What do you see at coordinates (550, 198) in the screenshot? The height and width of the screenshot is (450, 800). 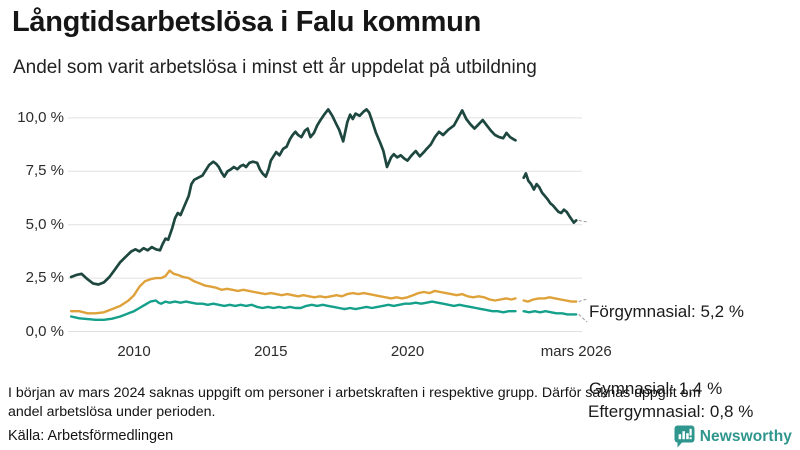 I see `series-line-förgymnasial` at bounding box center [550, 198].